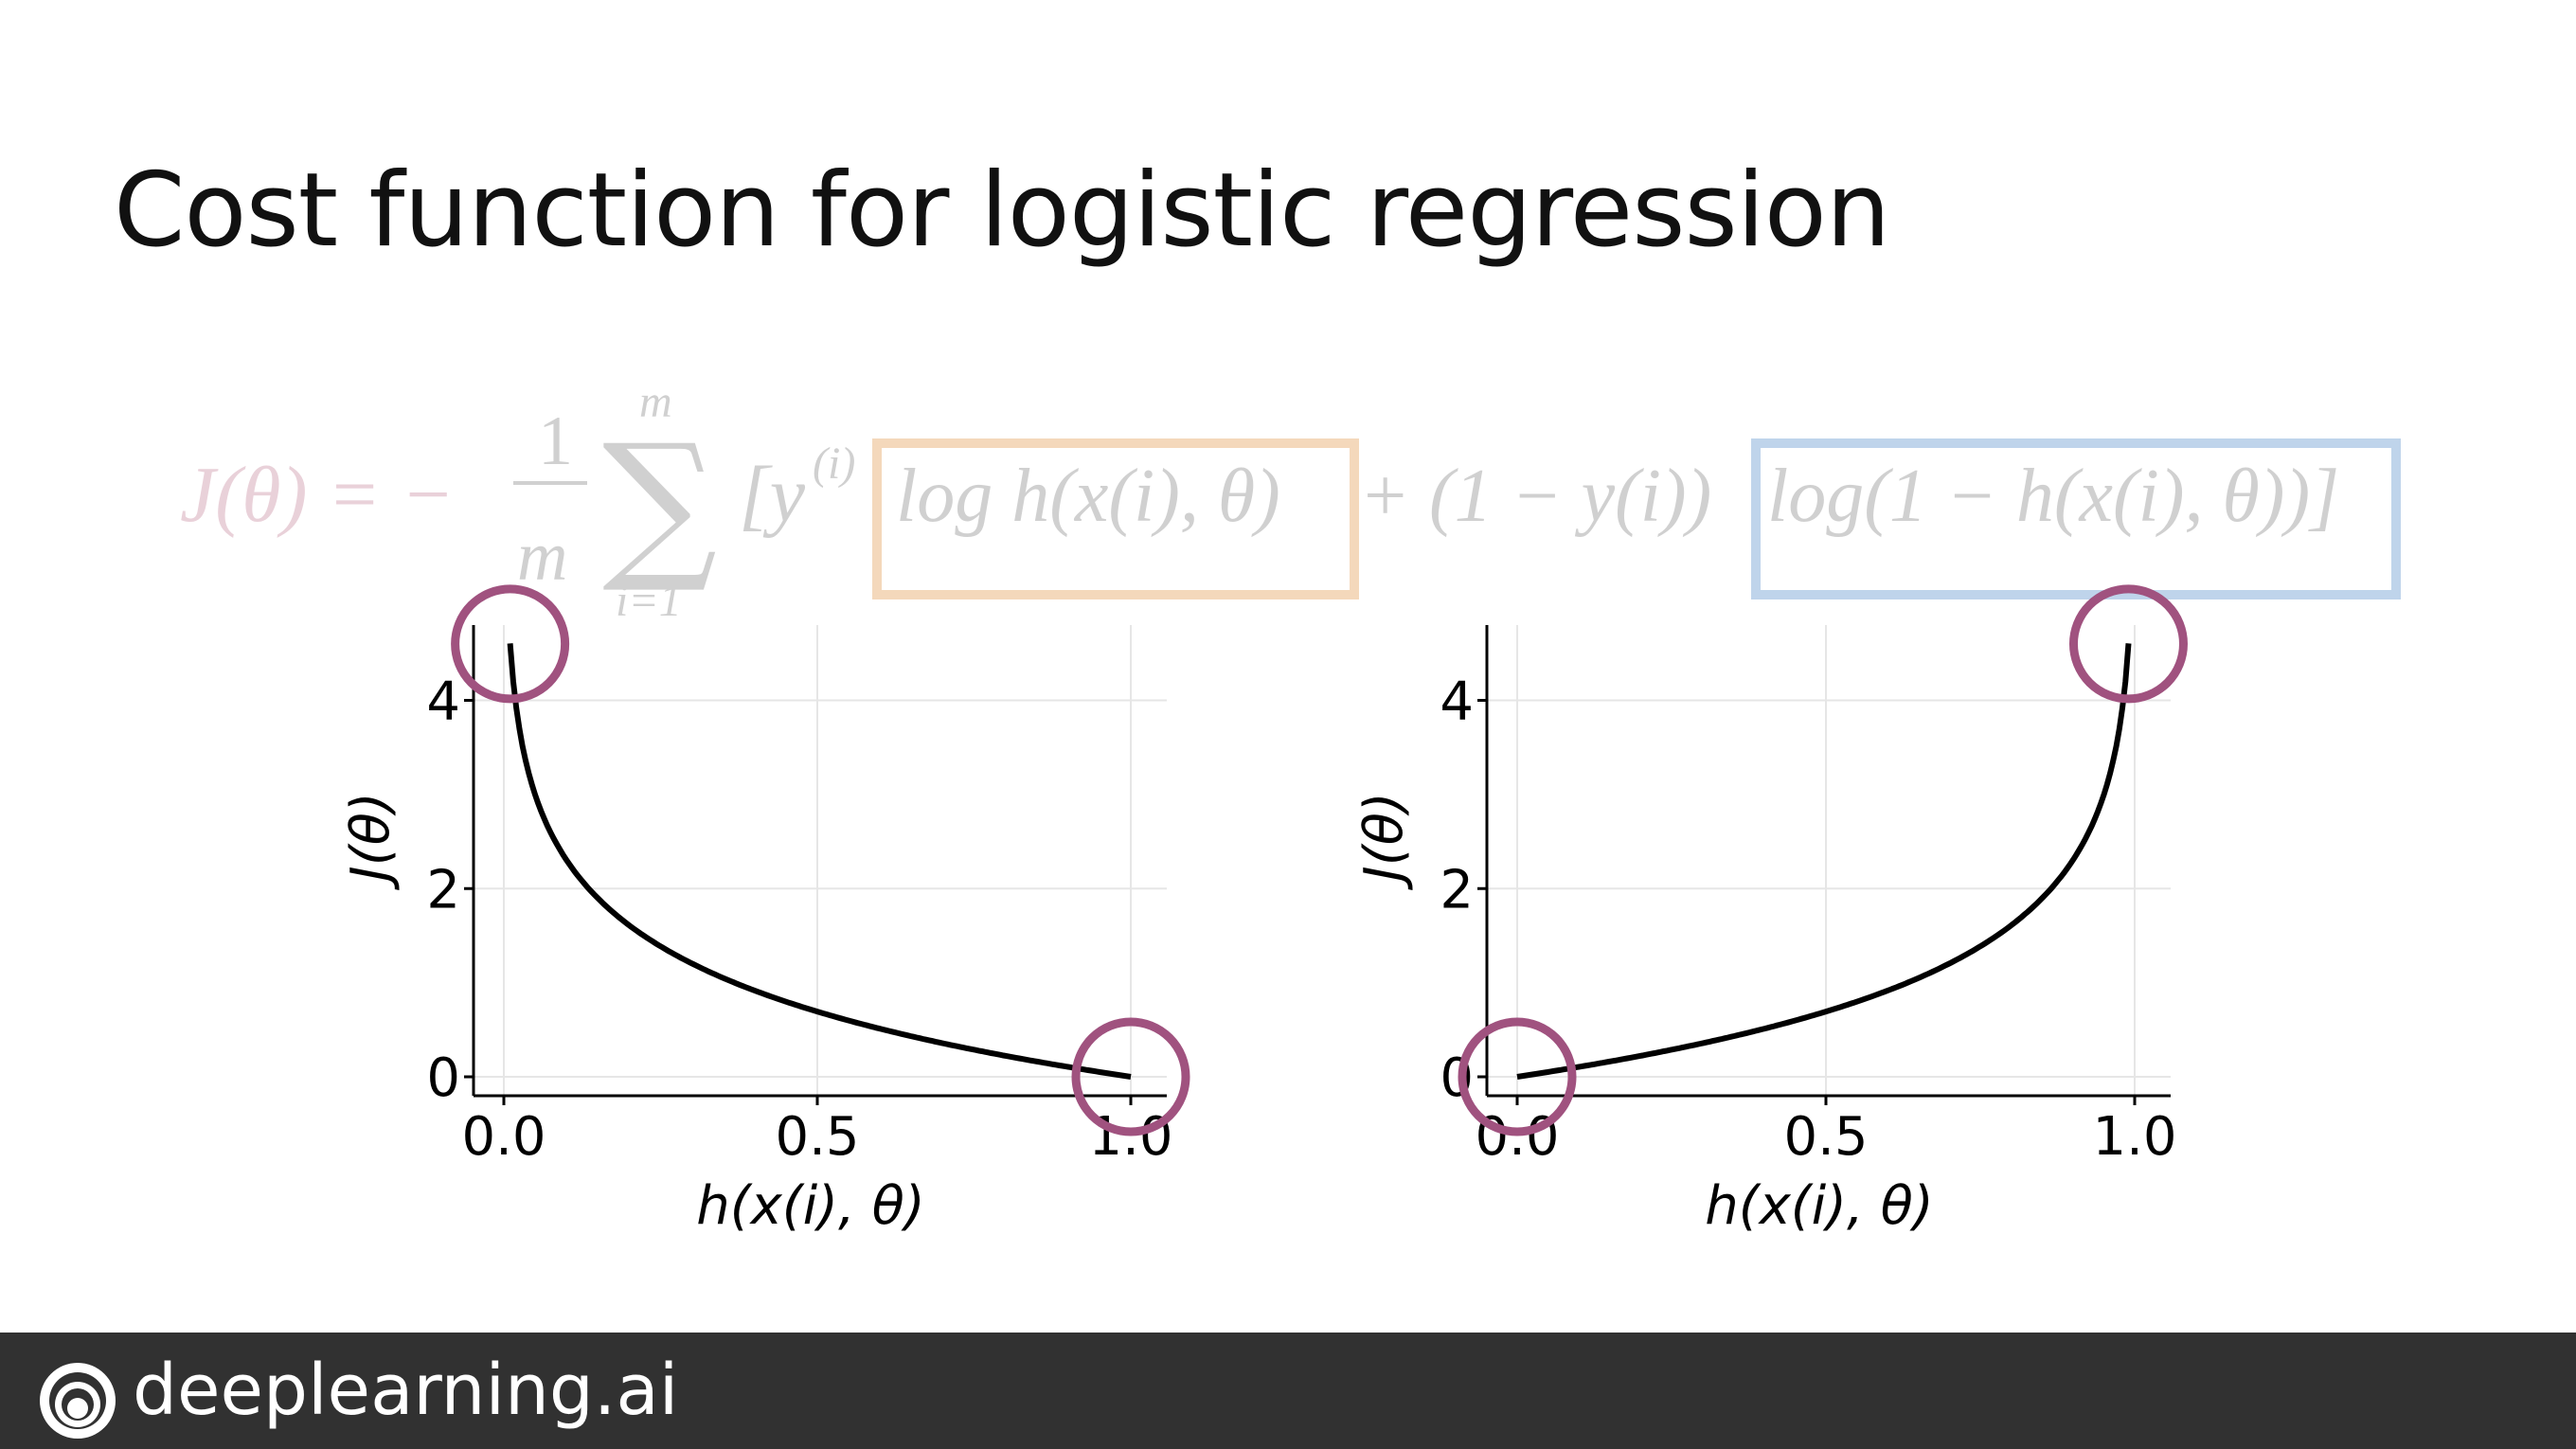 Image resolution: width=2576 pixels, height=1449 pixels. I want to click on formula-box-orange, so click(1115, 518).